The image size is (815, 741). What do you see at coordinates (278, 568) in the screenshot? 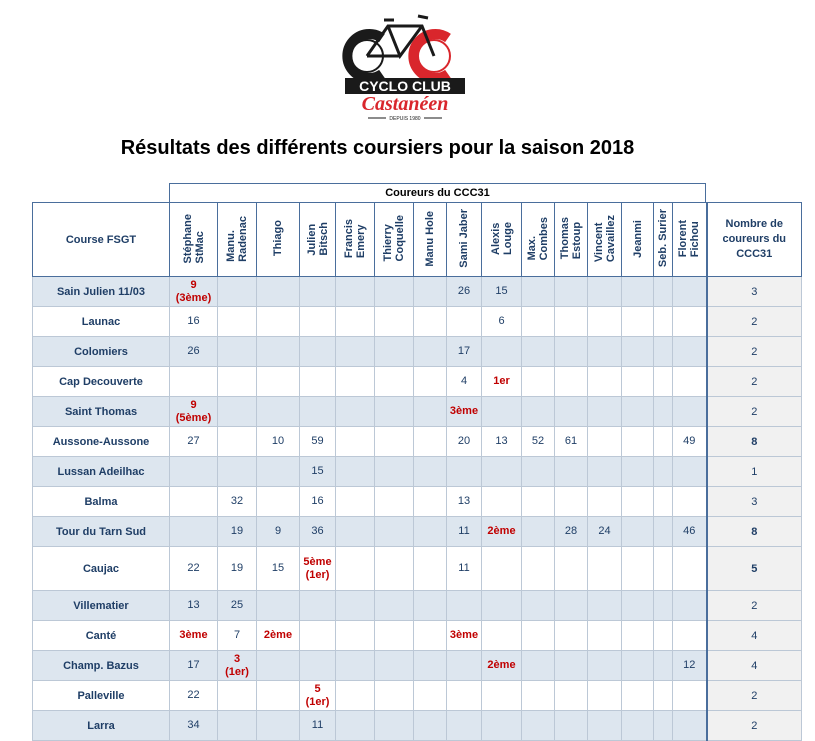
I see `result-cell: 15` at bounding box center [278, 568].